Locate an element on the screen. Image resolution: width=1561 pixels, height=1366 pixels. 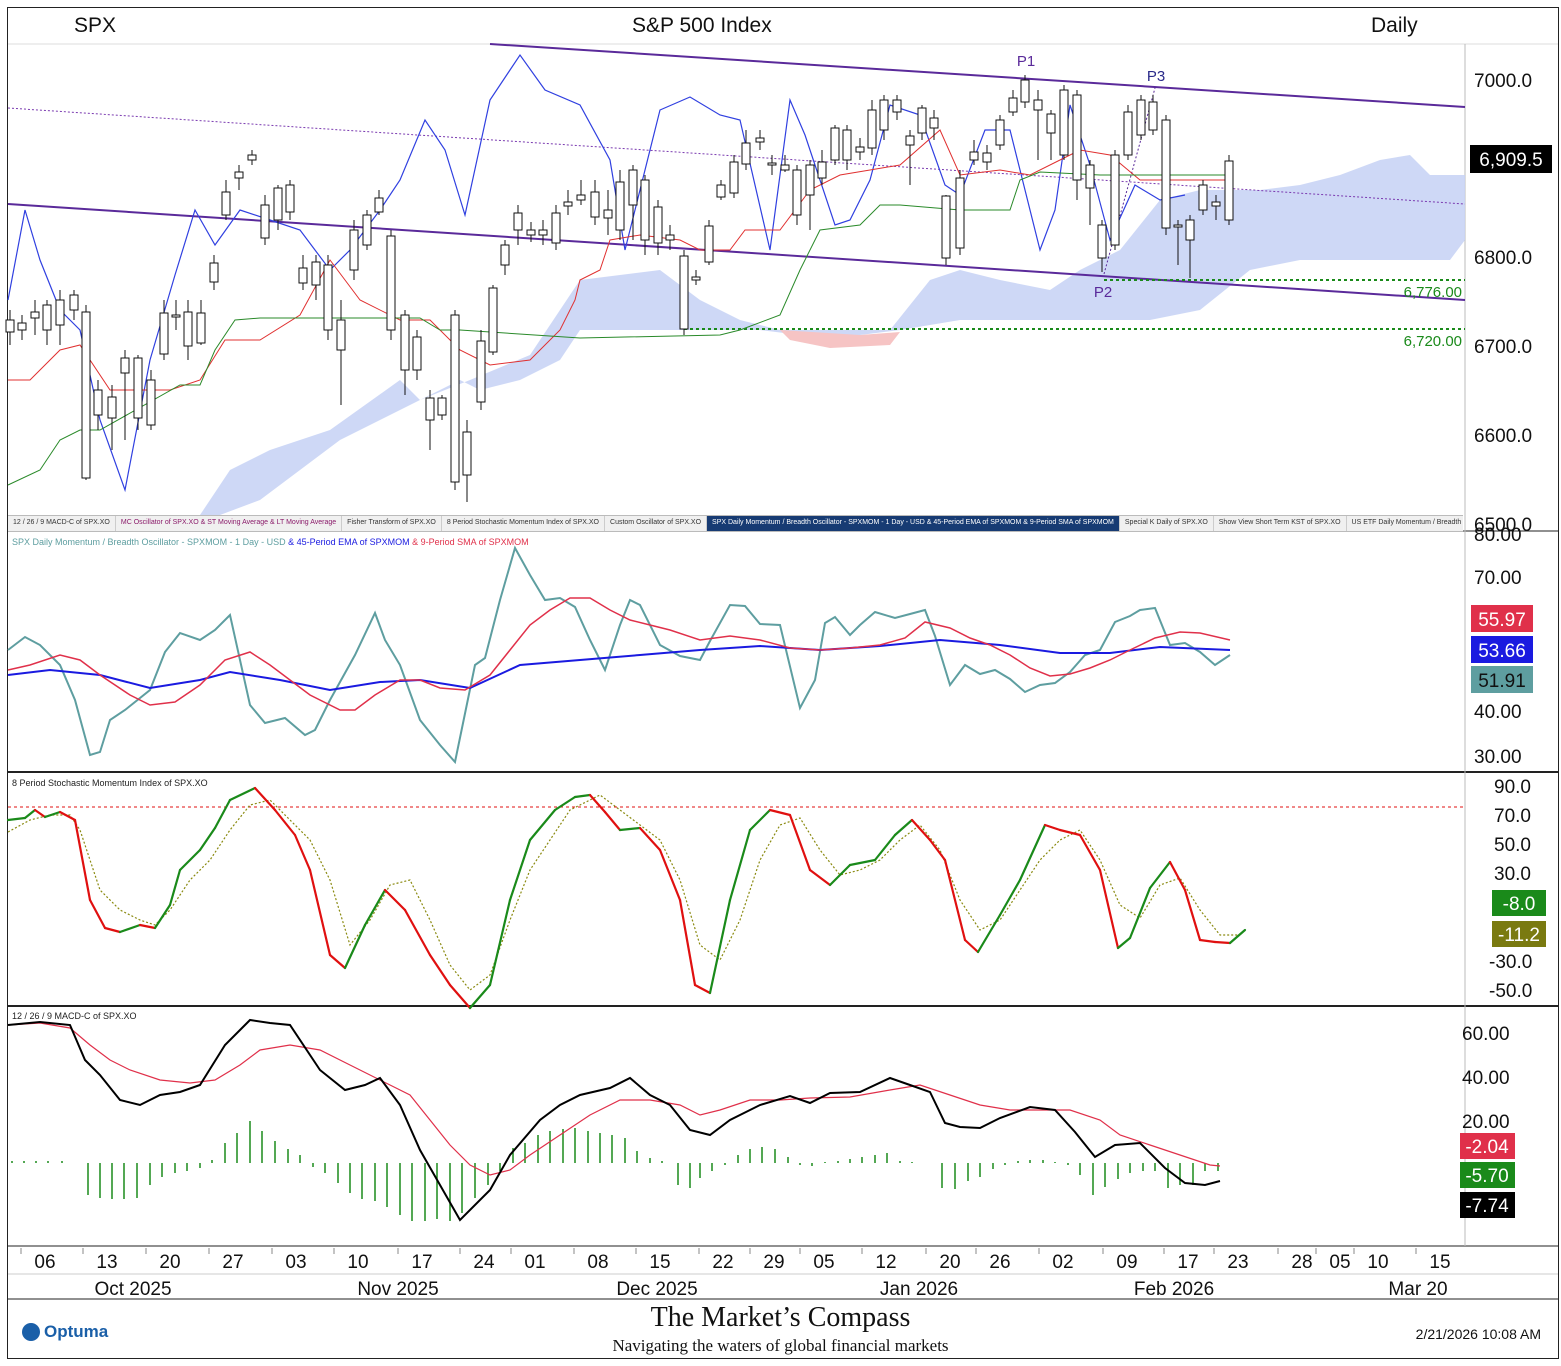
tab-macd: 12 / 26 / 9 MACD-C of SPX.XO is located at coordinates (62, 523).